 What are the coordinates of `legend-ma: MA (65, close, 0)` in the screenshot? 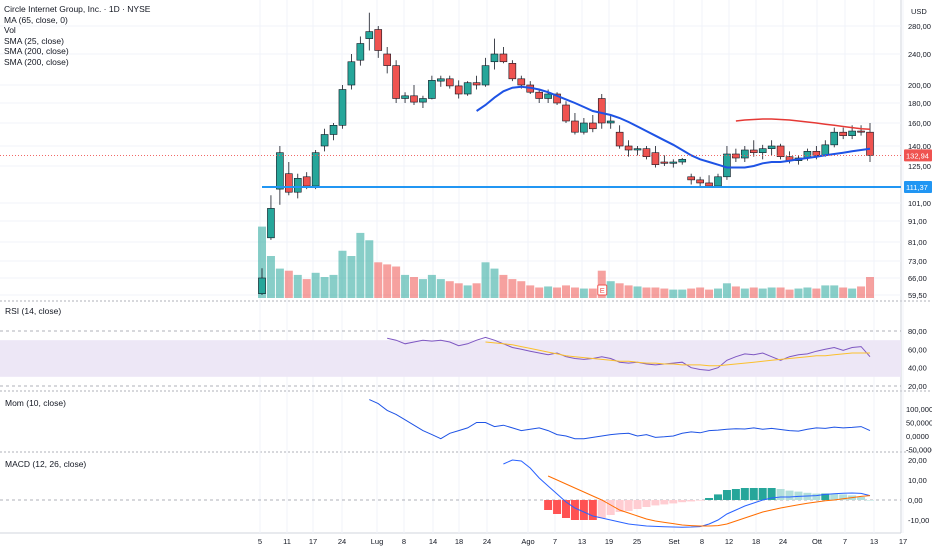 It's located at (36, 19).